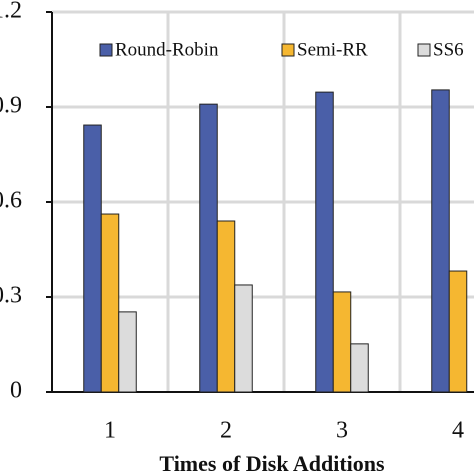  Describe the element at coordinates (110, 431) in the screenshot. I see `x-tick-label: 1` at that location.